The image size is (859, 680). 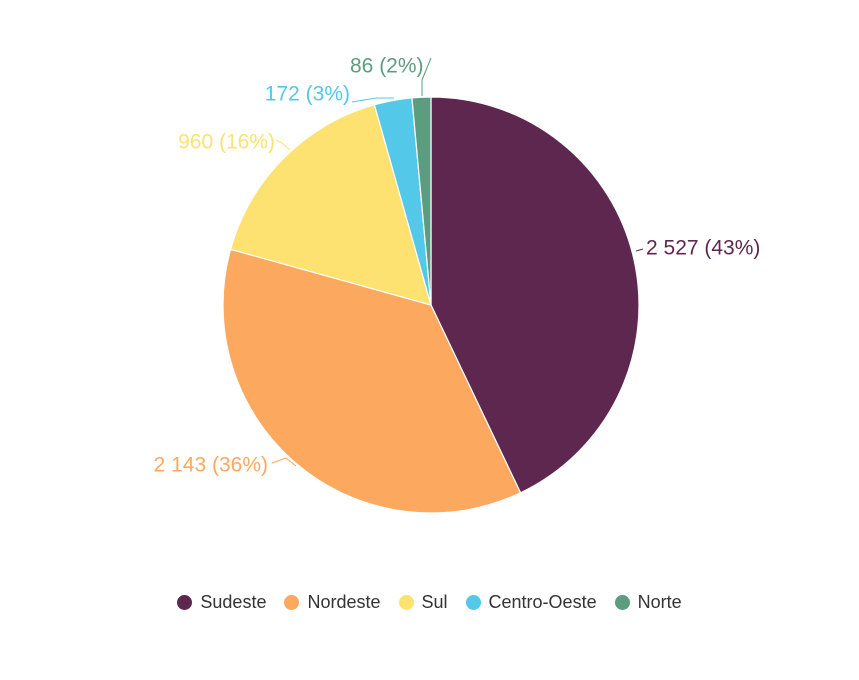 I want to click on legend-label-sul: Sul, so click(x=434, y=602).